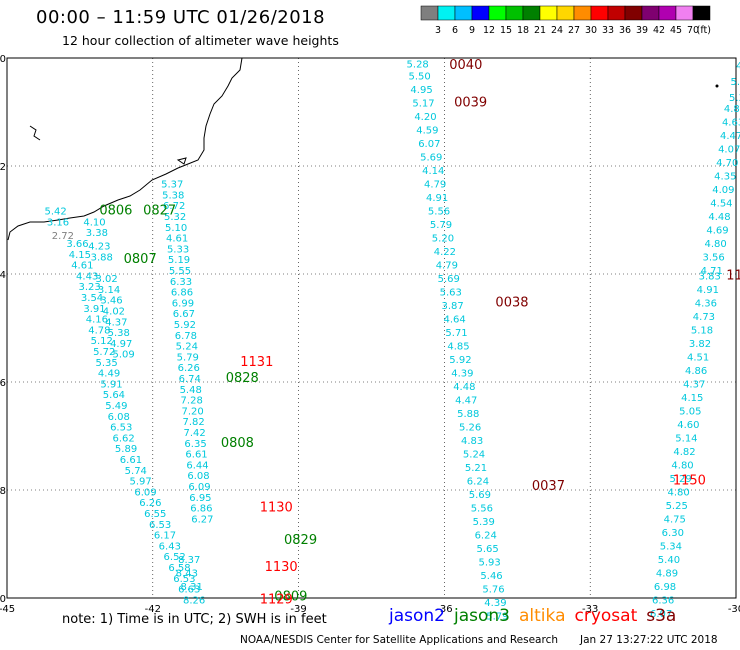 The image size is (740, 650). Describe the element at coordinates (82, 266) in the screenshot. I see `wave-height-value: 4.61` at that location.